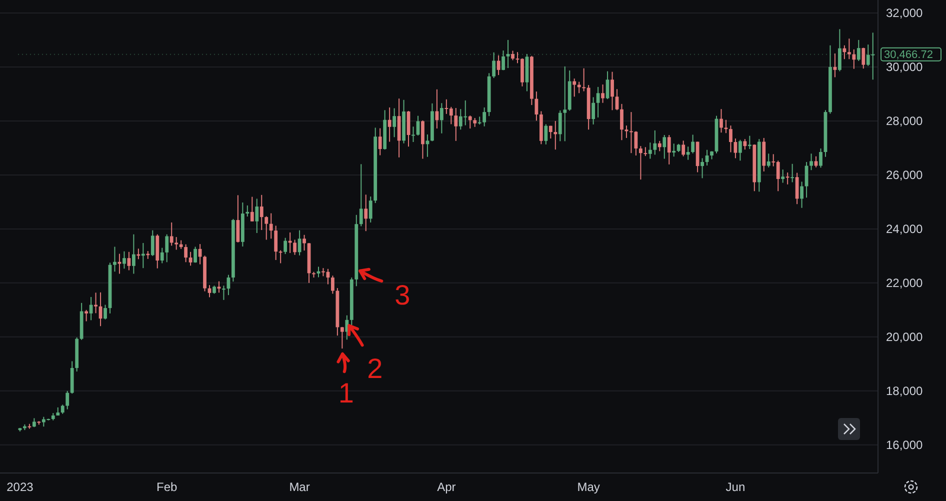 This screenshot has height=501, width=946. What do you see at coordinates (905, 445) in the screenshot?
I see `y-tick-label: 16,000` at bounding box center [905, 445].